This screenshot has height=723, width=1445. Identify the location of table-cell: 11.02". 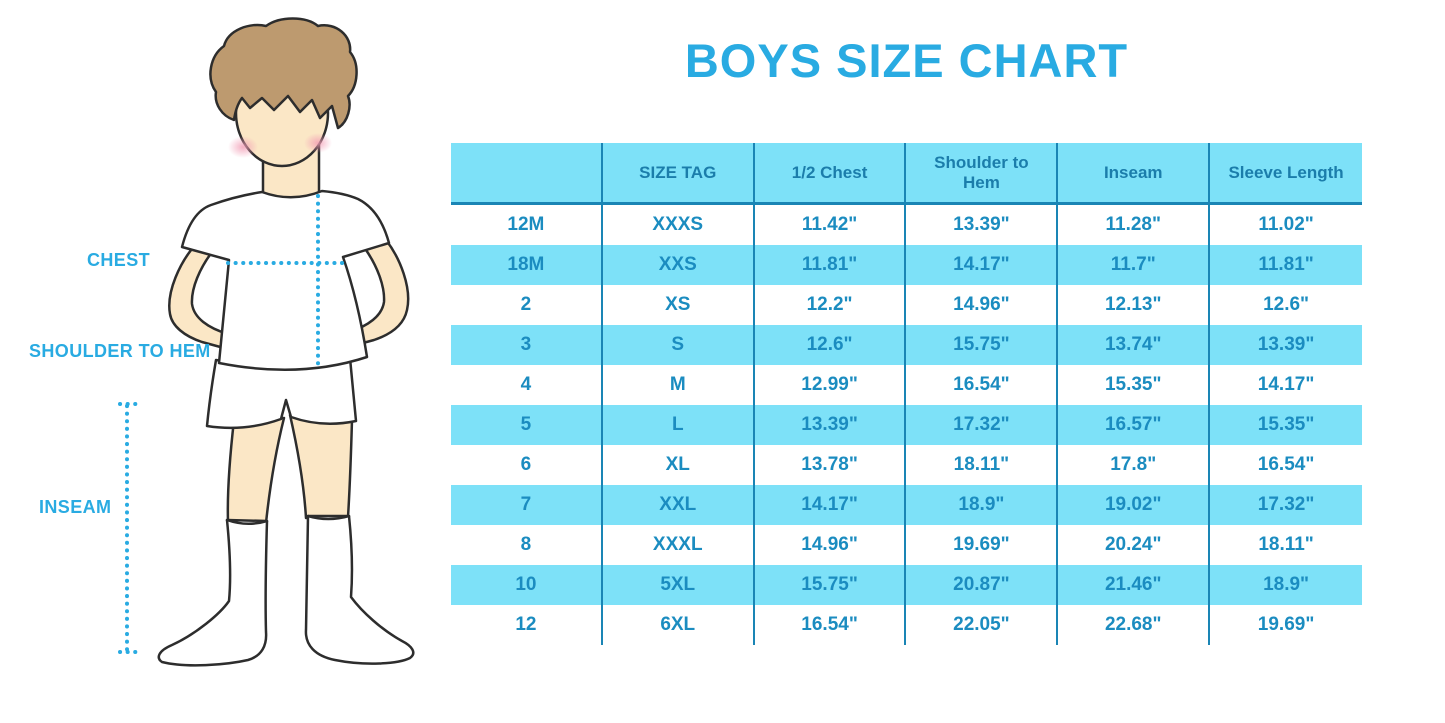
(1286, 224).